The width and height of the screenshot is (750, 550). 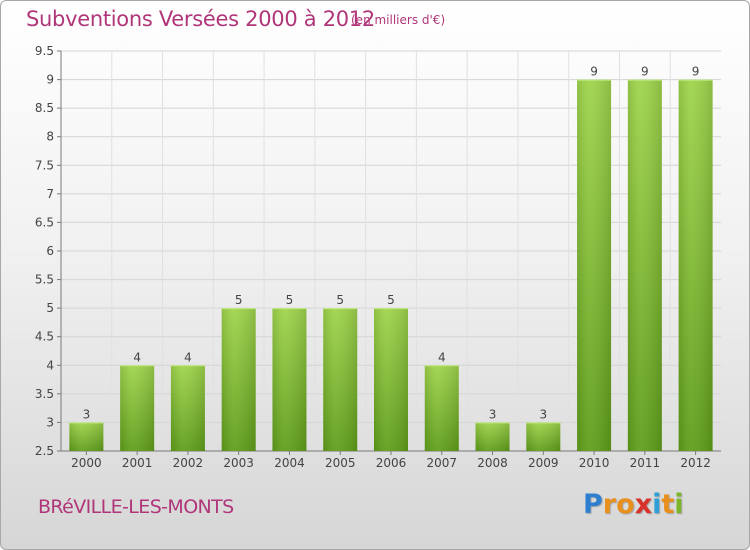 What do you see at coordinates (543, 463) in the screenshot?
I see `x-tick-label: 2009` at bounding box center [543, 463].